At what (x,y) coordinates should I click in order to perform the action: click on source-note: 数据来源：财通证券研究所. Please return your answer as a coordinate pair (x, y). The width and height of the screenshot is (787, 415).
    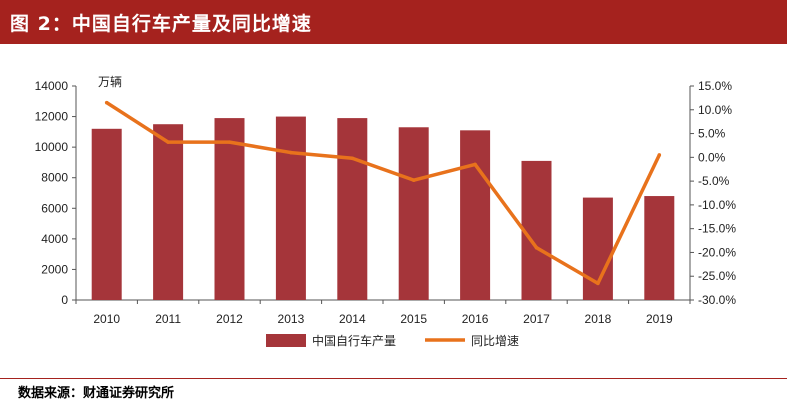
    Looking at the image, I should click on (96, 393).